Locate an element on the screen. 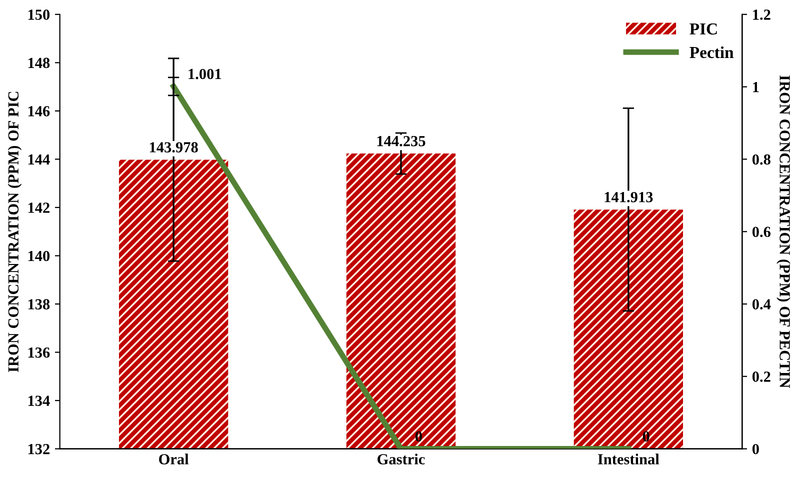 The height and width of the screenshot is (480, 798). y-axis-title: IRON CONCENTRATION (PPM) OF PIC is located at coordinates (15, 232).